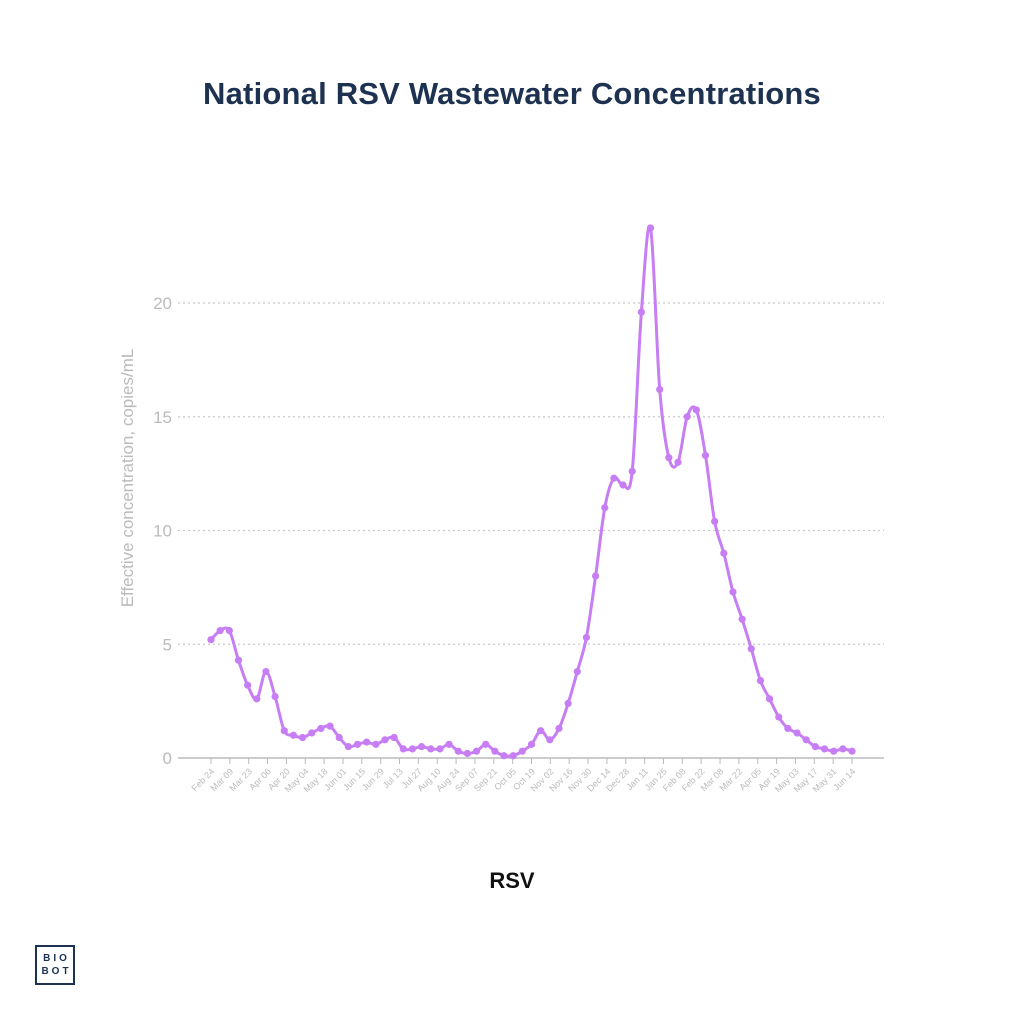 The width and height of the screenshot is (1024, 1024). What do you see at coordinates (56, 958) in the screenshot?
I see `logo-line-1: BIO` at bounding box center [56, 958].